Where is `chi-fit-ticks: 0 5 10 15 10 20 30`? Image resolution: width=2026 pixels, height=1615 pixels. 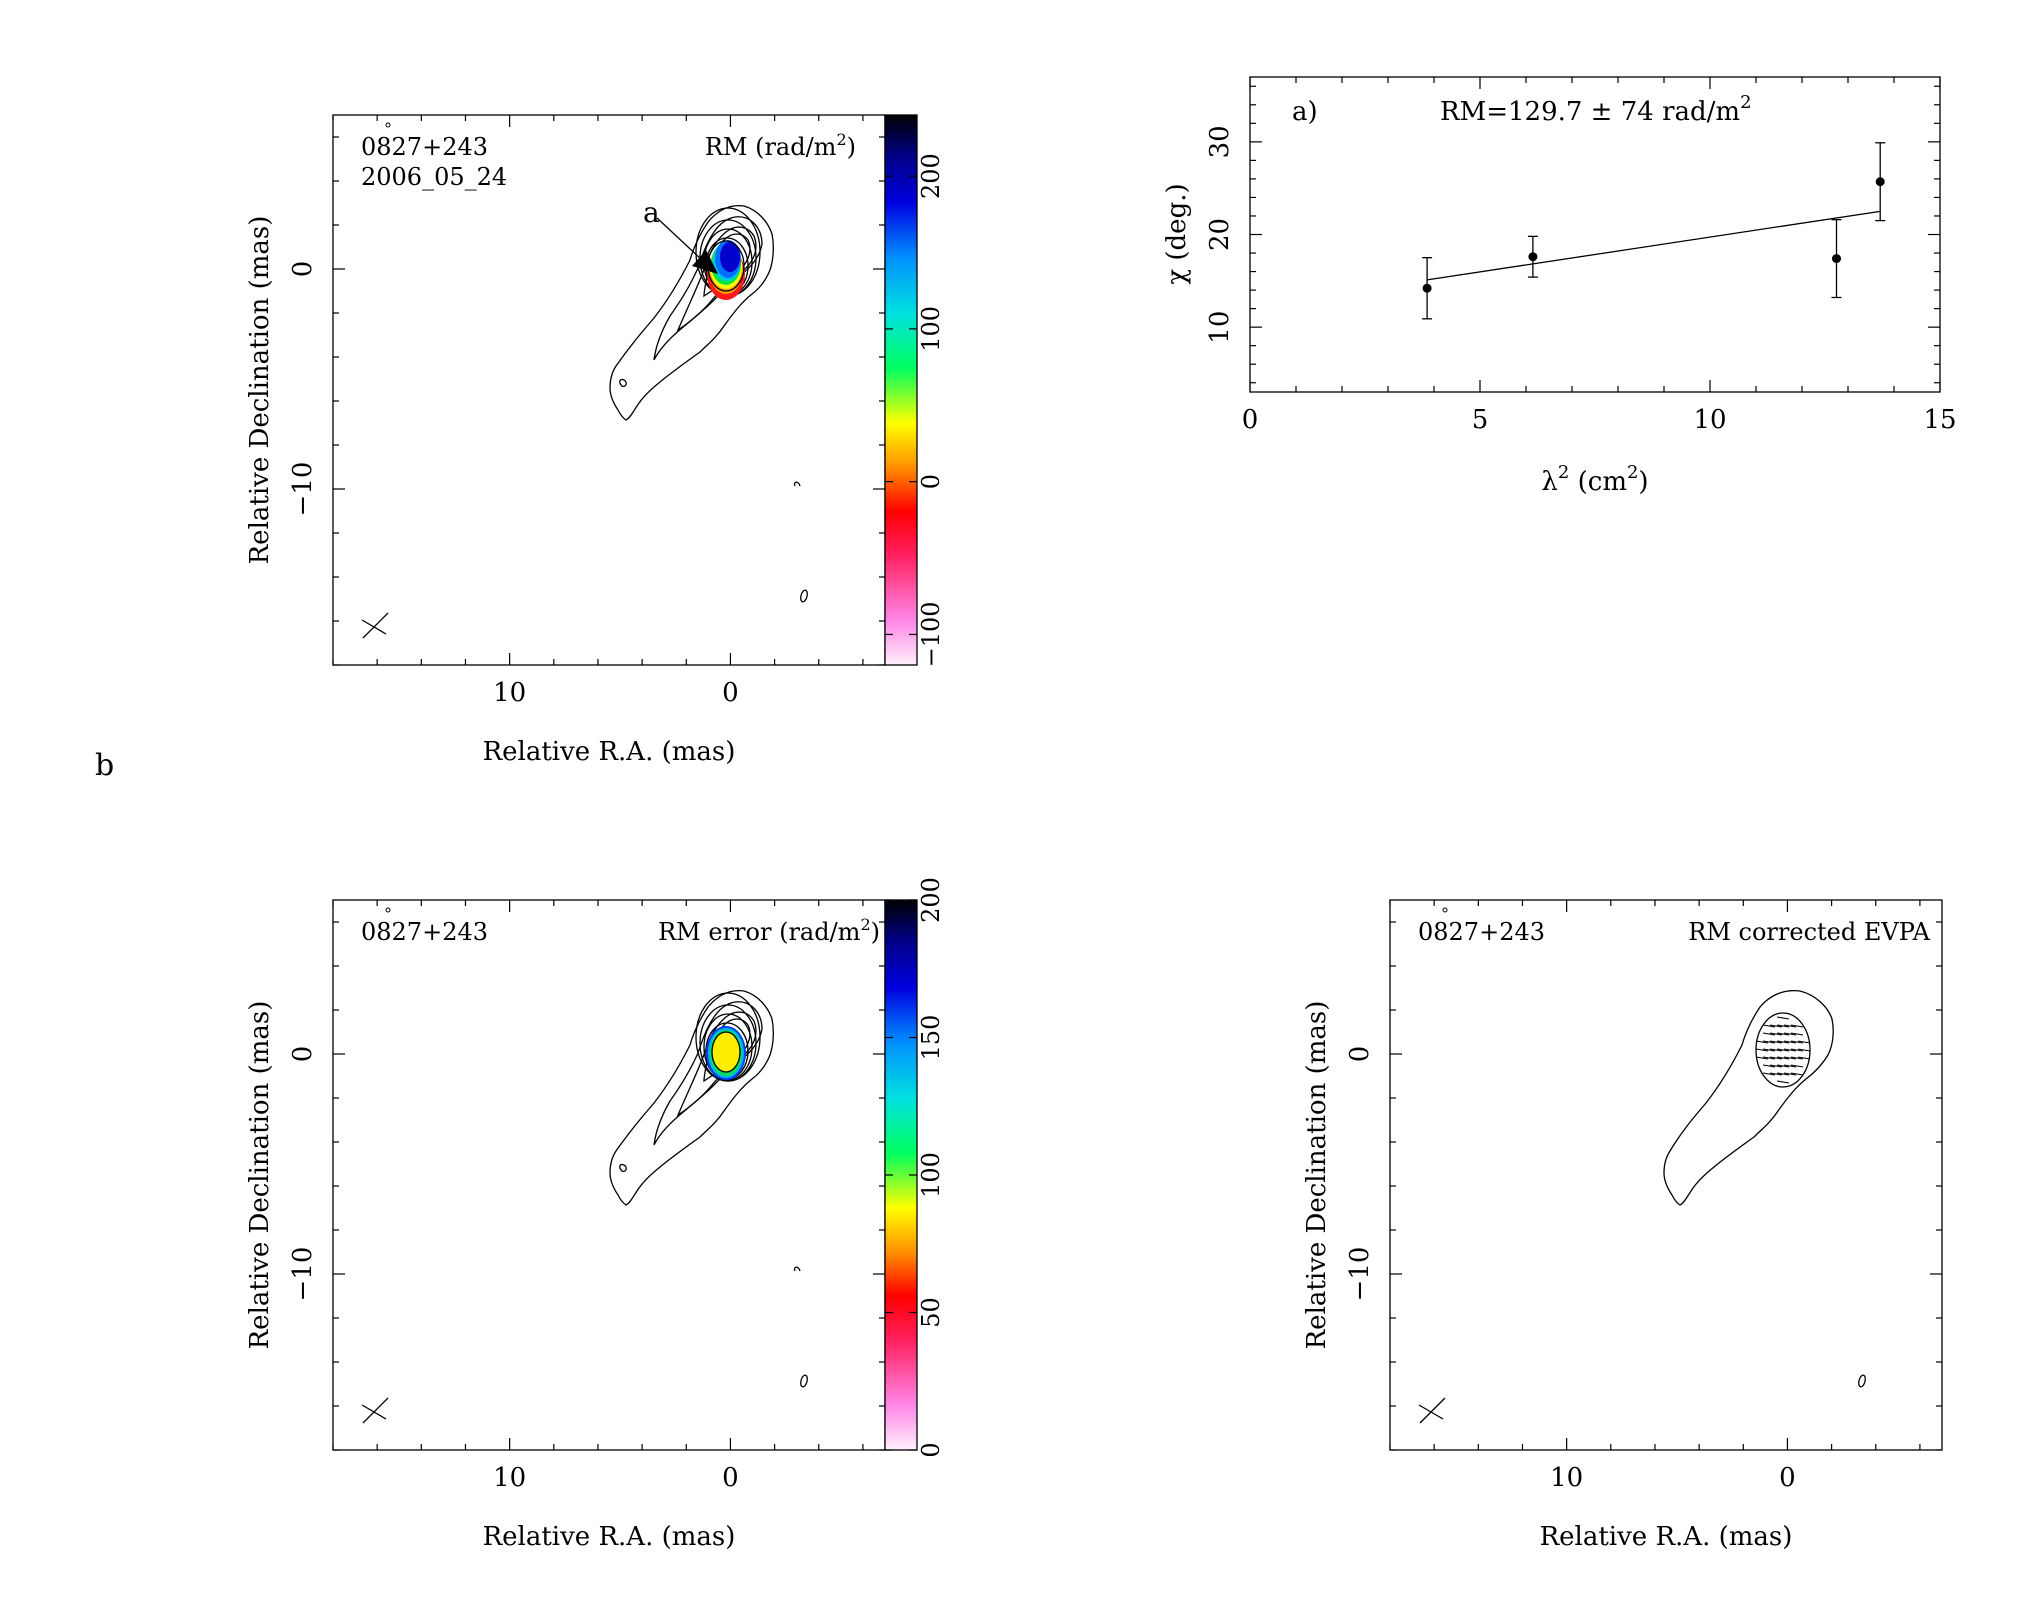 chi-fit-ticks: 0 5 10 15 10 20 30 is located at coordinates (1581, 256).